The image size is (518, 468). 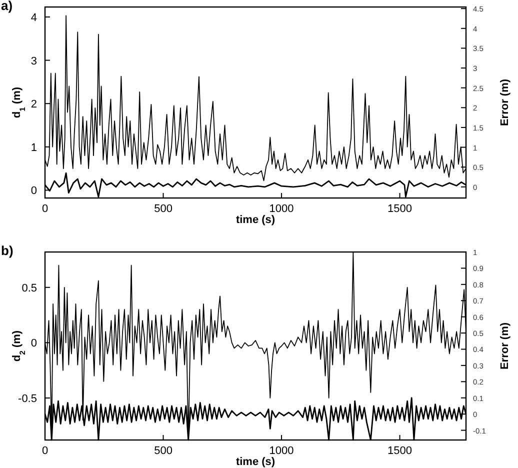 What do you see at coordinates (33, 61) in the screenshot?
I see `y-tick-label: 3` at bounding box center [33, 61].